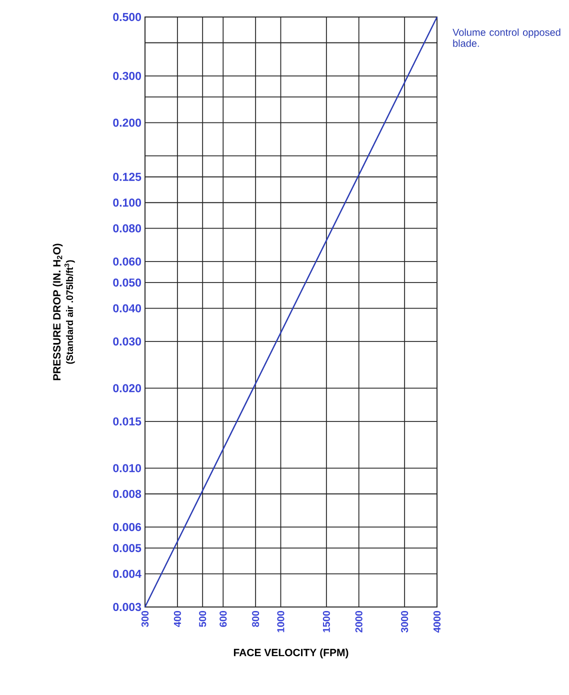 Image resolution: width=569 pixels, height=695 pixels. What do you see at coordinates (127, 494) in the screenshot?
I see `y-tick-label: 0.008` at bounding box center [127, 494].